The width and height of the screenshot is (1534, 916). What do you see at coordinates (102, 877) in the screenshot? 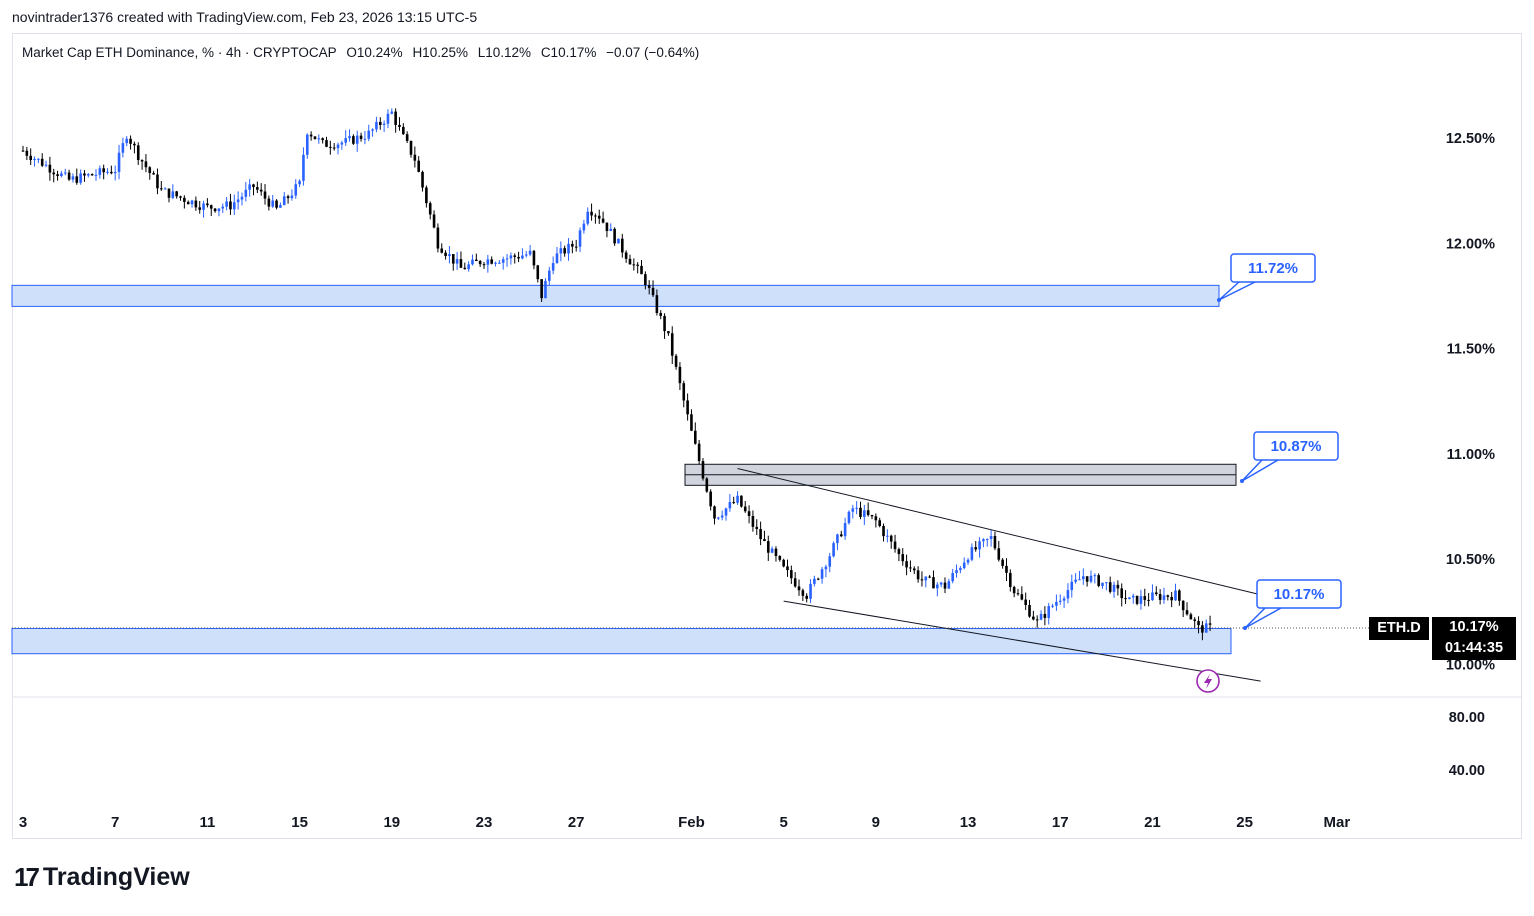
I see `tradingview-logo: 17 TradingView` at bounding box center [102, 877].